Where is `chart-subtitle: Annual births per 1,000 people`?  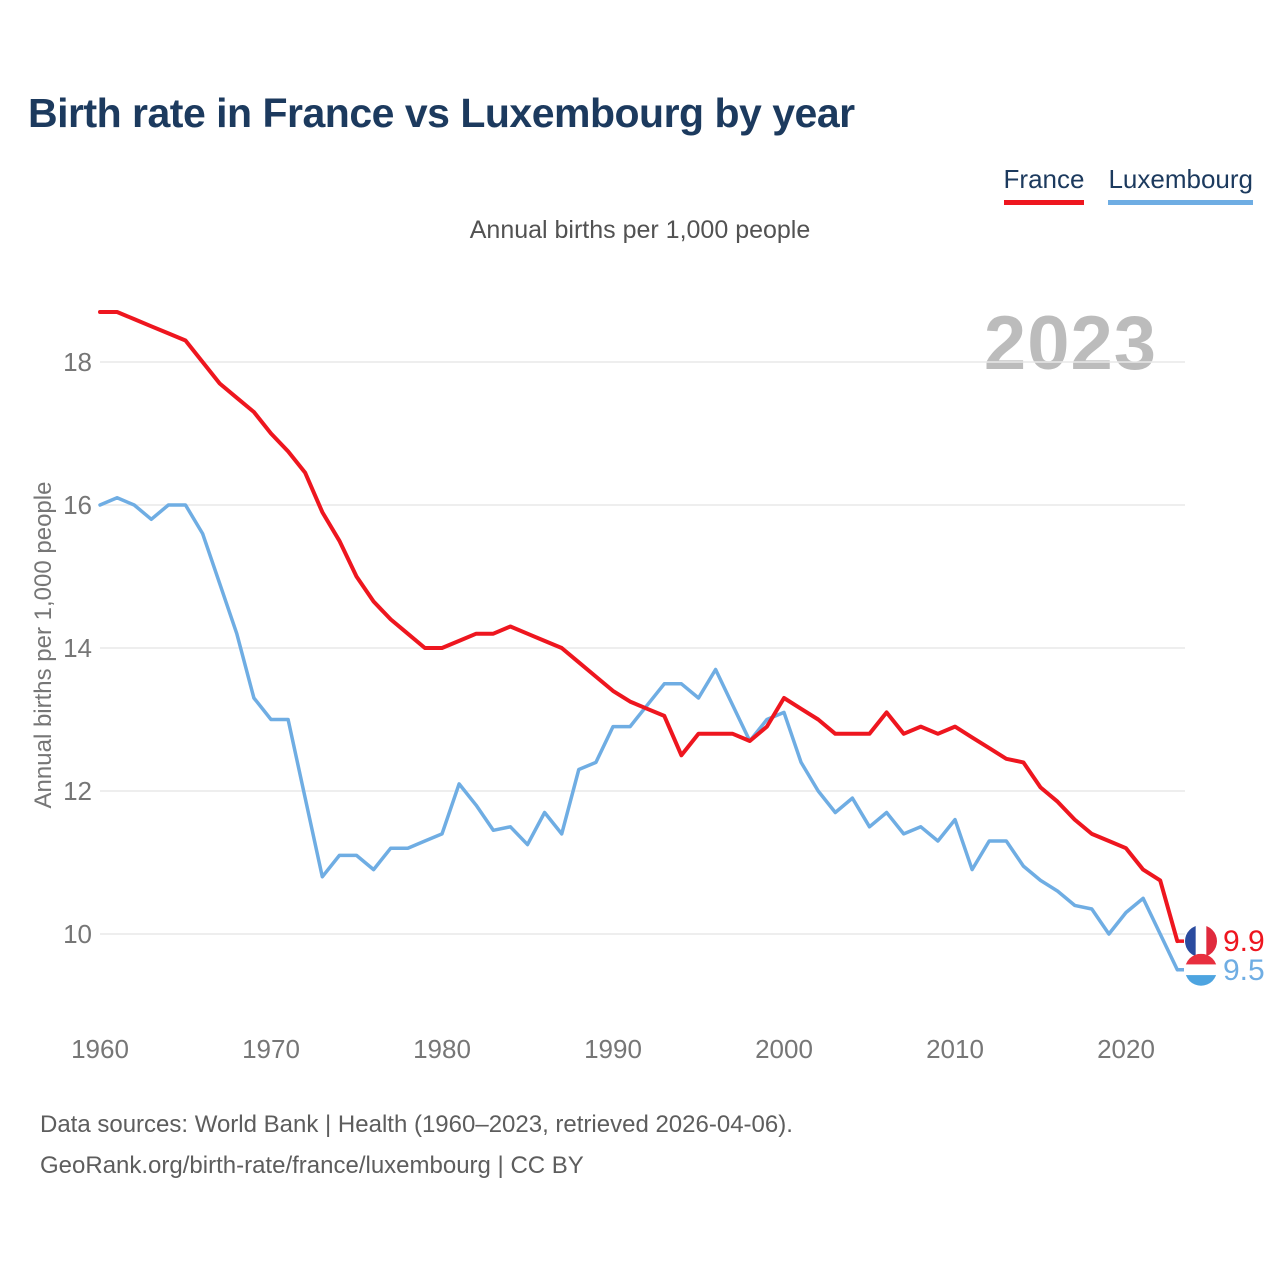 chart-subtitle: Annual births per 1,000 people is located at coordinates (640, 230).